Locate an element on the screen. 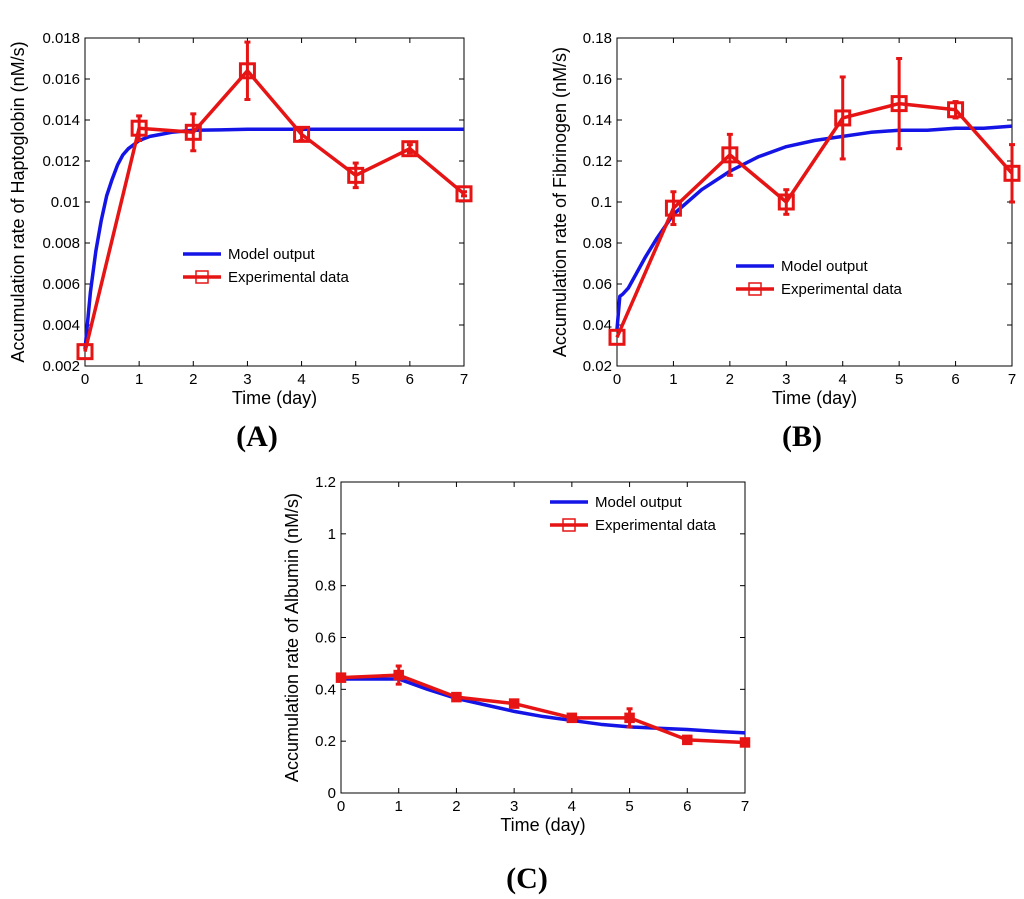 The width and height of the screenshot is (1024, 899). y-tick-label: 0.006 is located at coordinates (61, 284).